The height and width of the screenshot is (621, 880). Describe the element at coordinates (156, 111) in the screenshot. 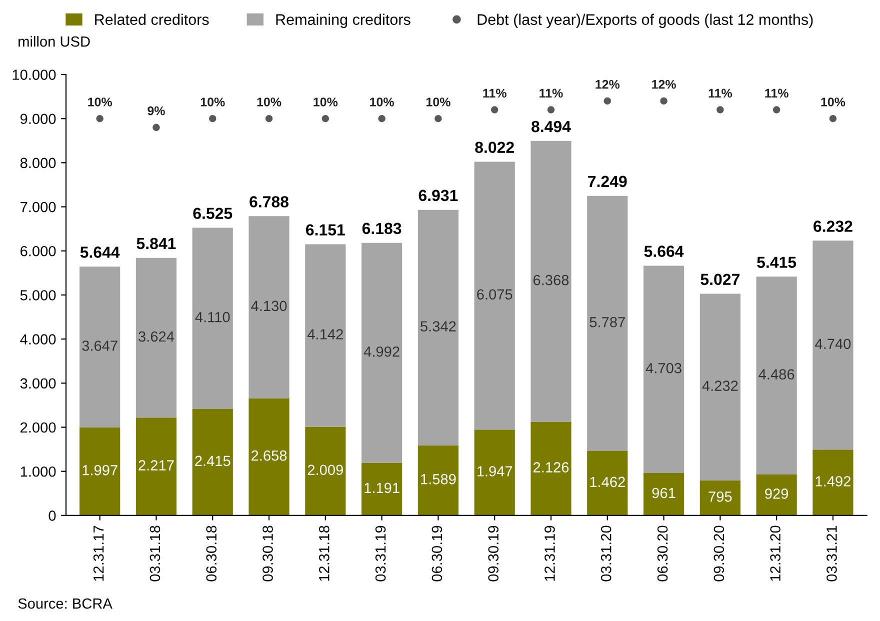

I see `data-label: 9%` at that location.